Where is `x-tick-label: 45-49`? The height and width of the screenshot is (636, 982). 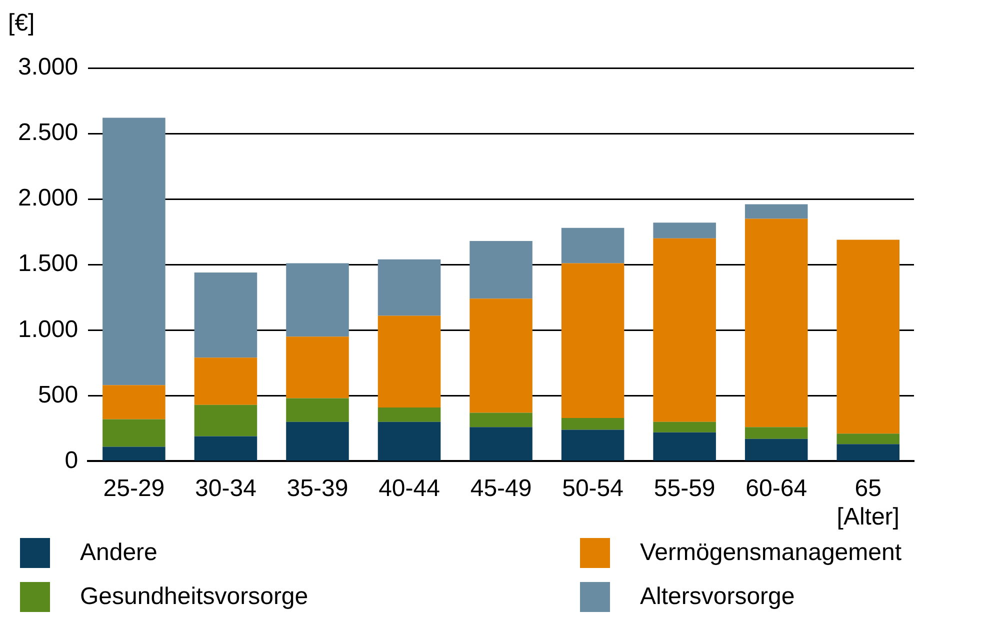 x-tick-label: 45-49 is located at coordinates (501, 488).